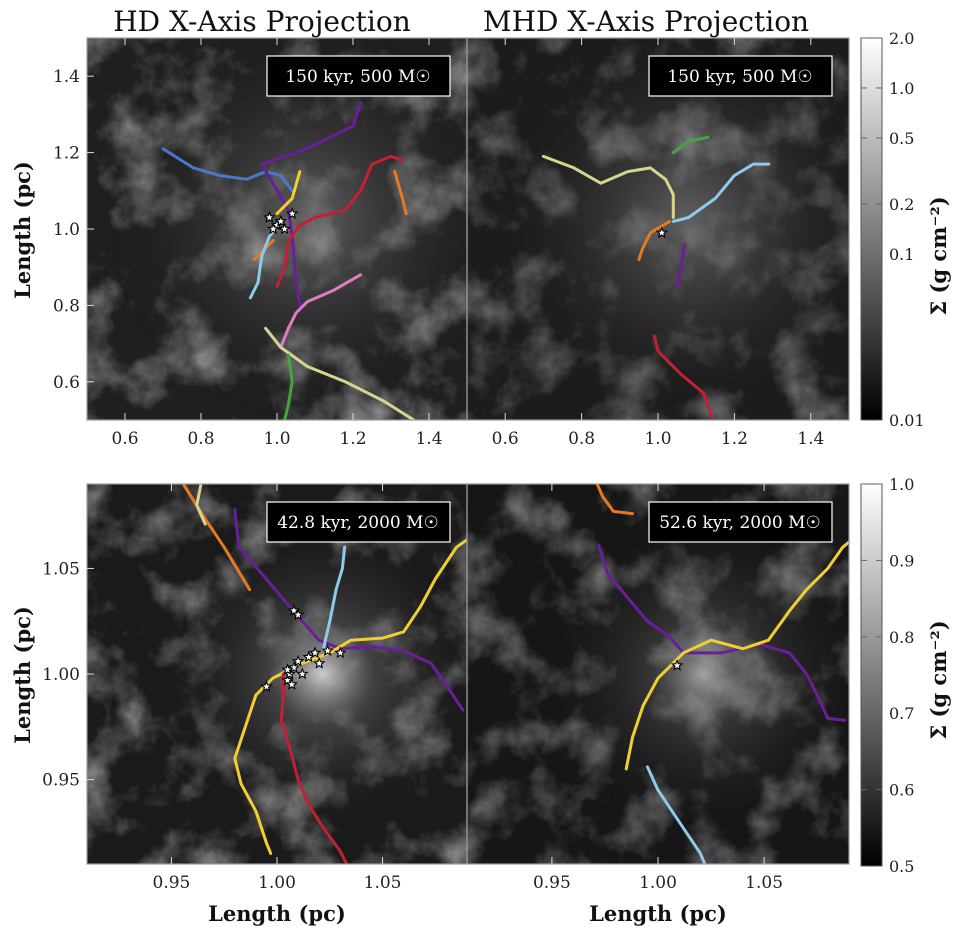 This screenshot has width=969, height=936. What do you see at coordinates (901, 254) in the screenshot?
I see `colorbar-tick-label: 0.1` at bounding box center [901, 254].